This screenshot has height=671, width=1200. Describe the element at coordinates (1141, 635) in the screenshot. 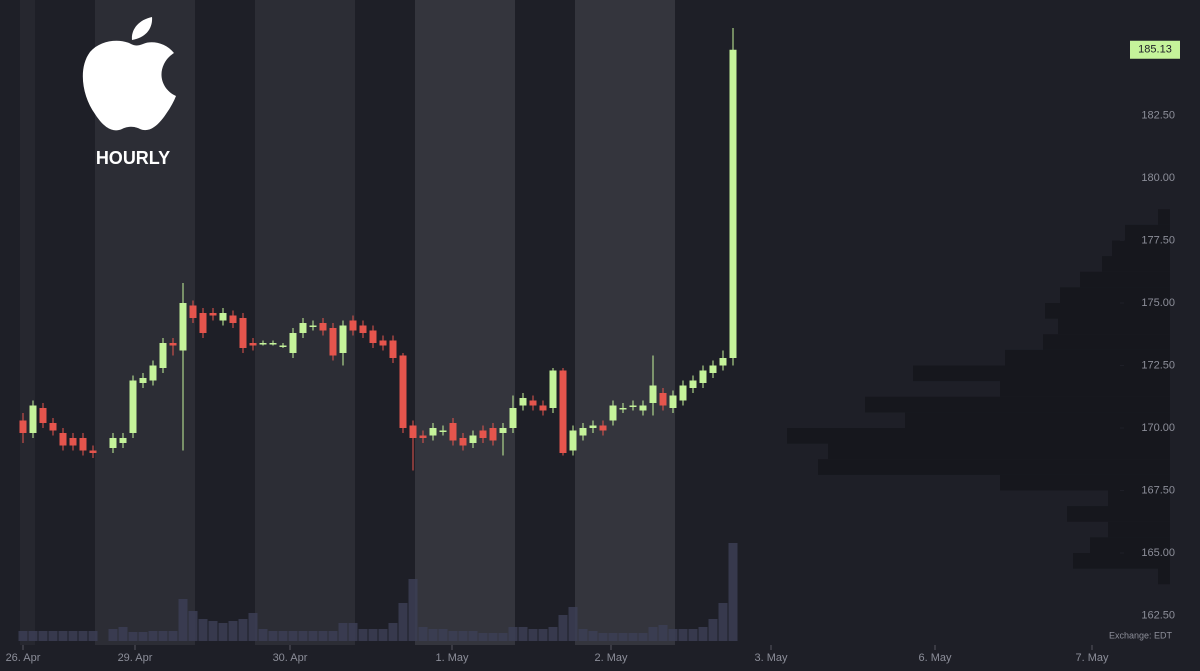

I see `exchange-note: Exchange: EDT` at that location.